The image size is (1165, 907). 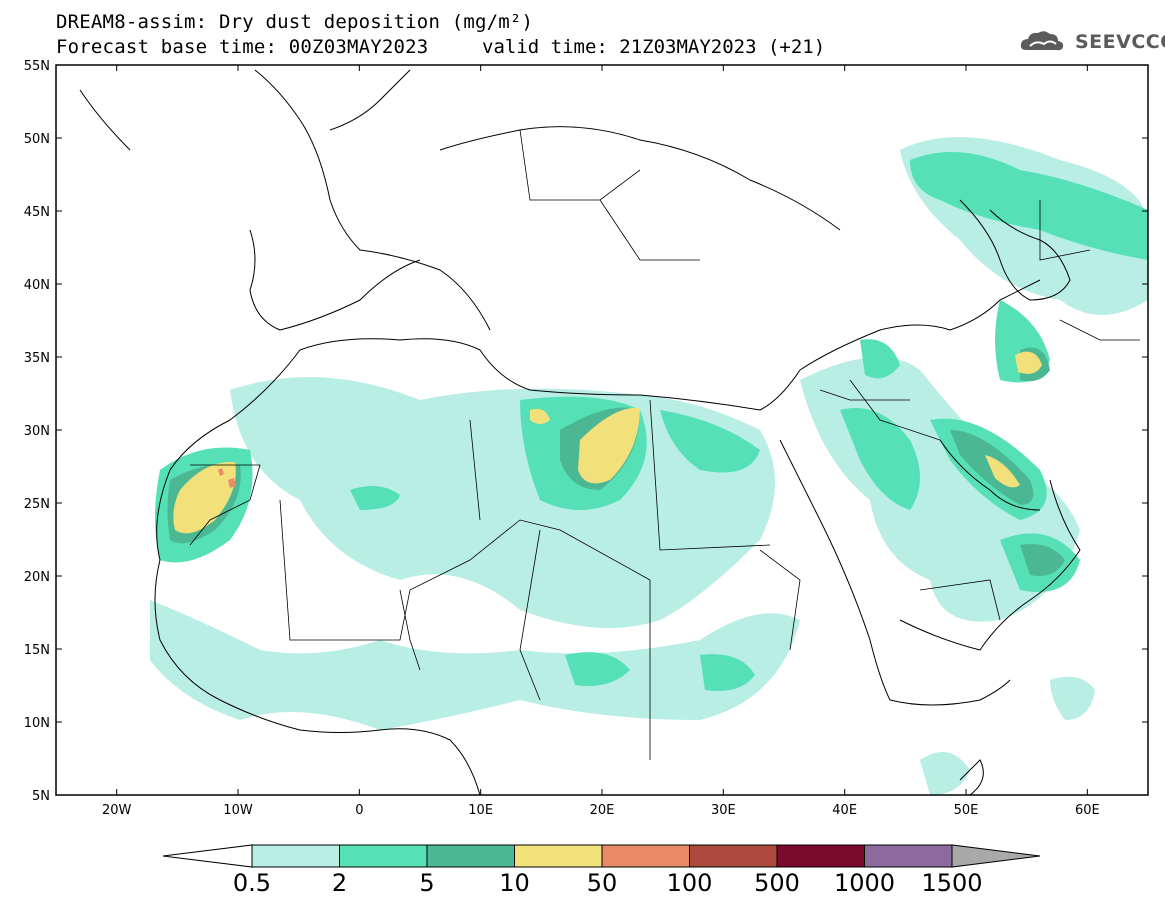 I want to click on valid-time: valid time: 21Z03MAY2023 (+21), so click(x=654, y=47).